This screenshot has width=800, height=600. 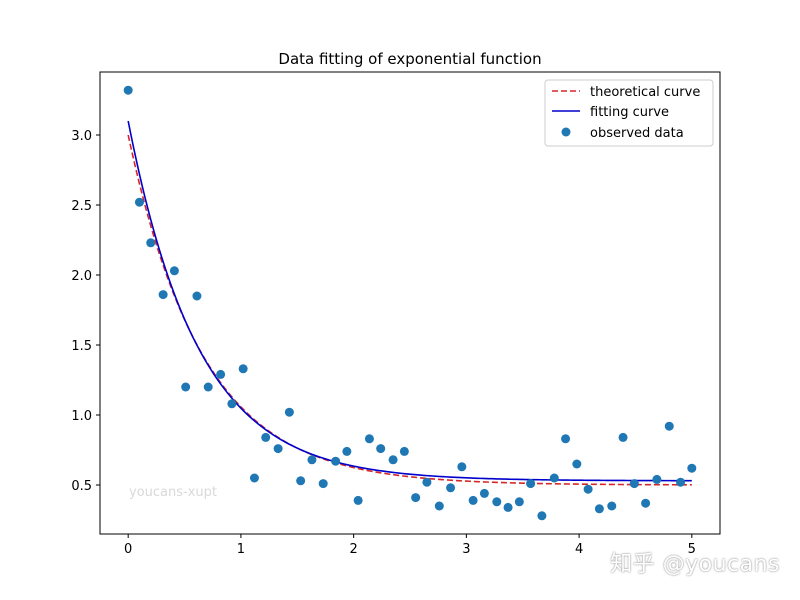 I want to click on legend-label-fitting: fitting curve, so click(x=629, y=112).